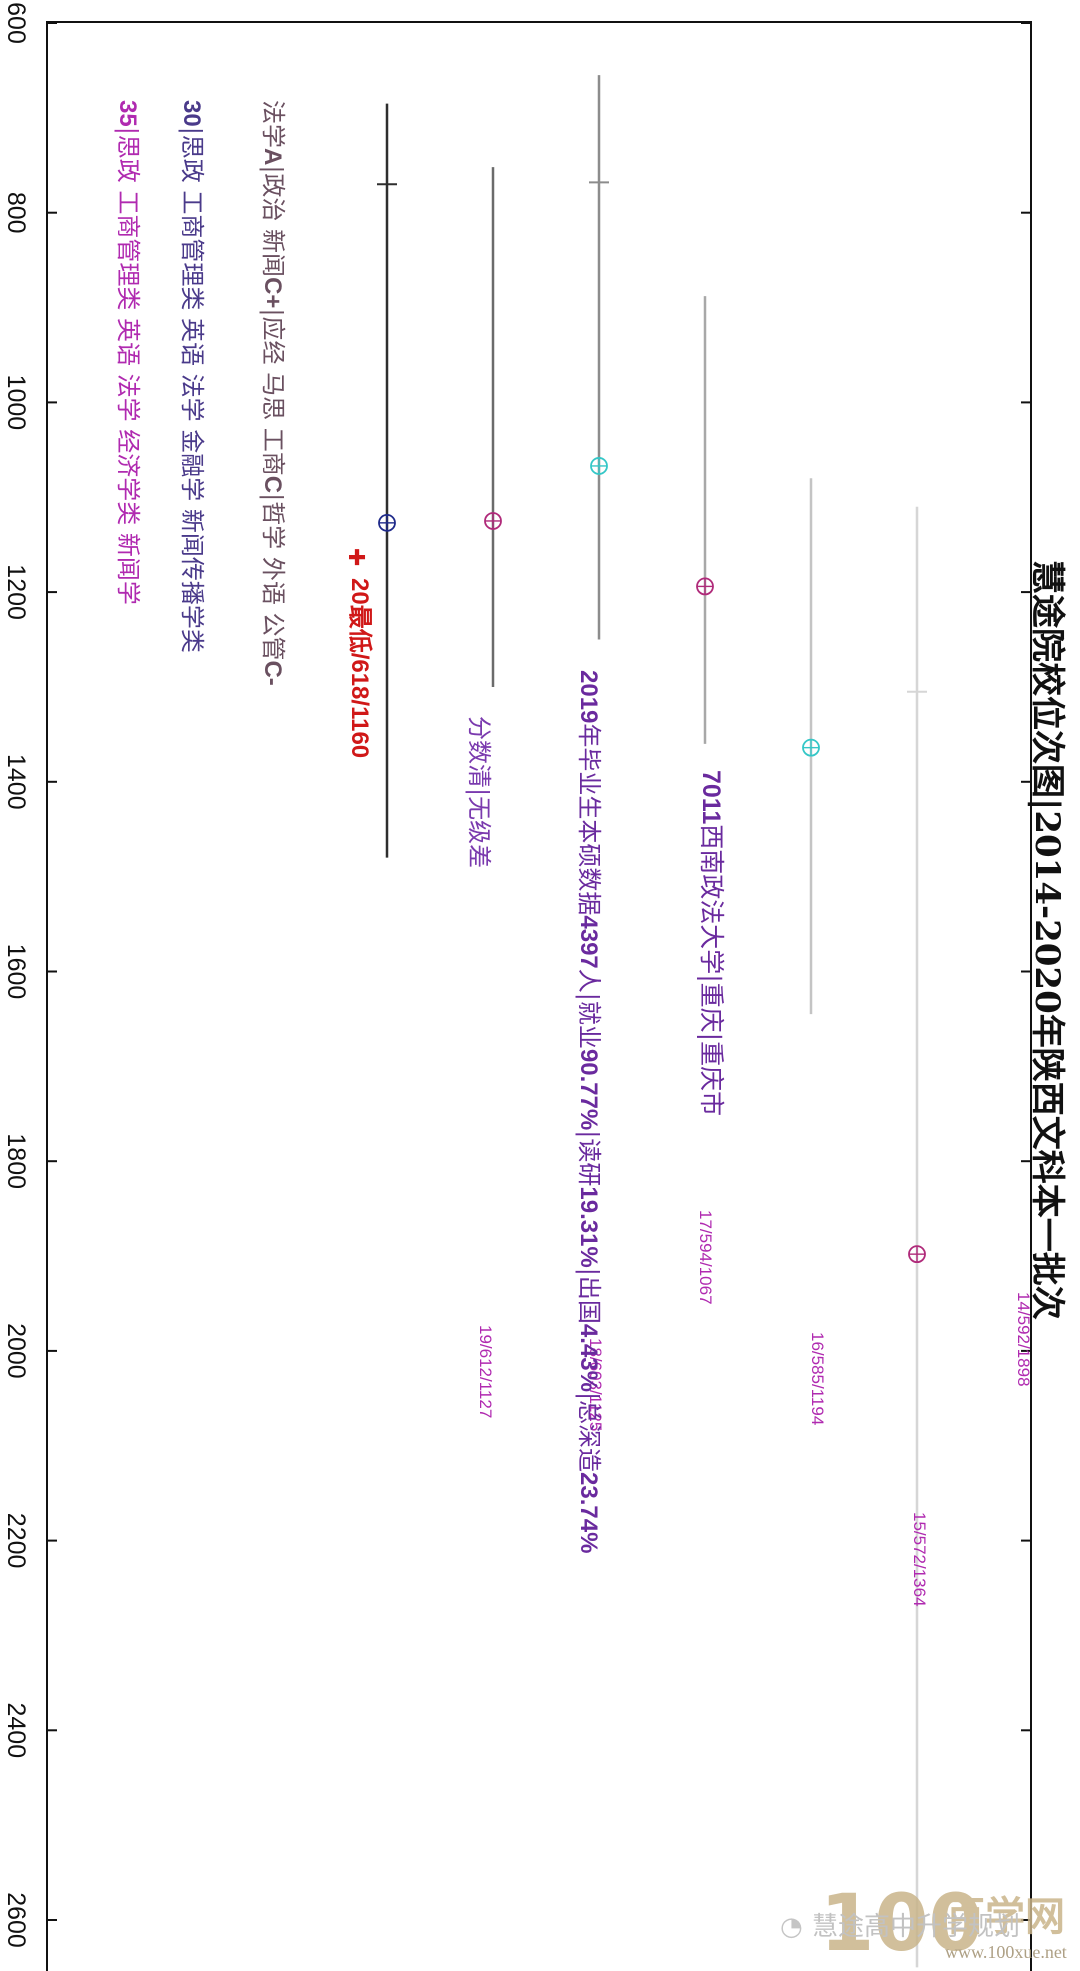 This screenshot has height=1971, width=1080. Describe the element at coordinates (355, 557) in the screenshot. I see `red-cross-icon: ✚` at that location.